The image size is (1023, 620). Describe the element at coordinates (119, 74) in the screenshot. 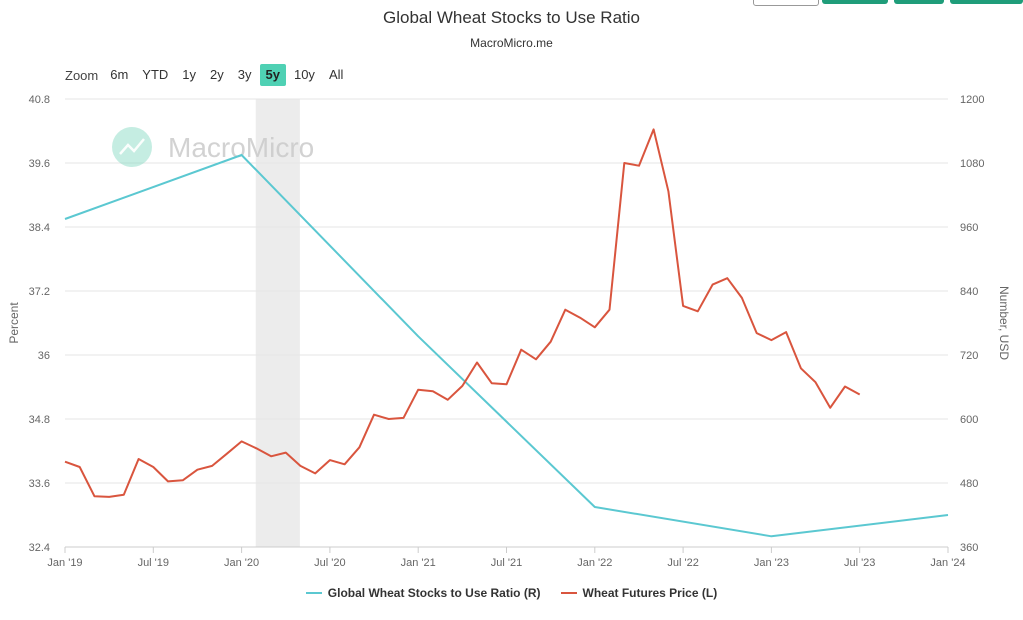

I see `zoom-6m-button: 6m` at that location.